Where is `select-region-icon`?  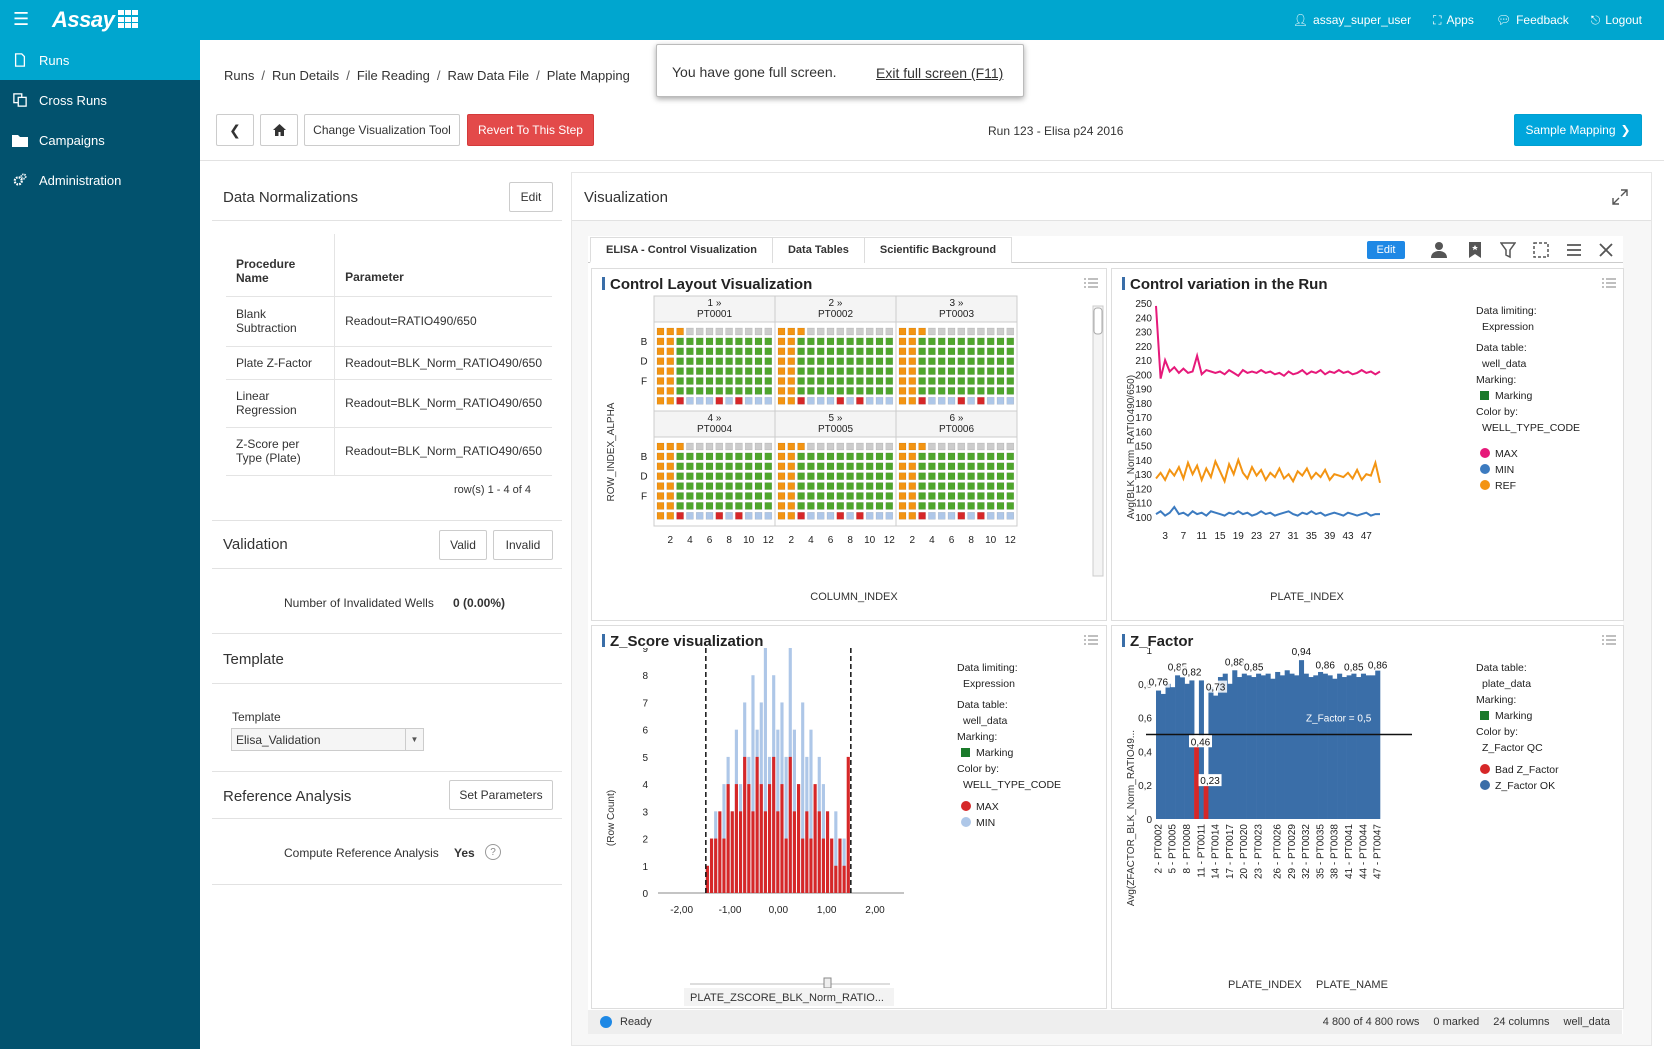 select-region-icon is located at coordinates (1541, 250).